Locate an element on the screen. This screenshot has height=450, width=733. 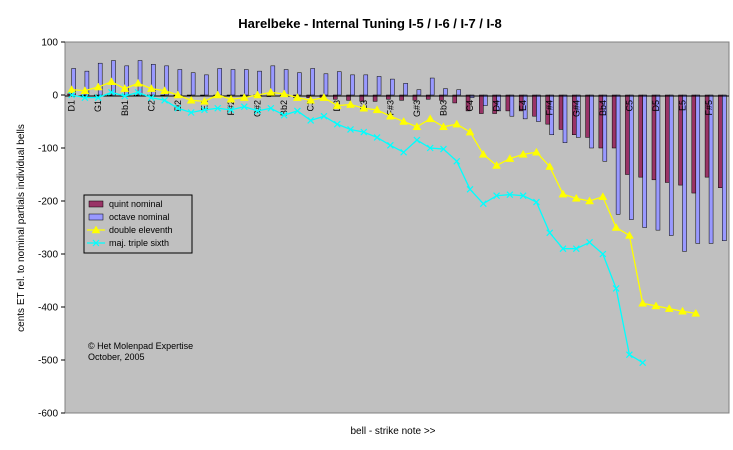
y-tick-label: -500 is located at coordinates (48, 361).